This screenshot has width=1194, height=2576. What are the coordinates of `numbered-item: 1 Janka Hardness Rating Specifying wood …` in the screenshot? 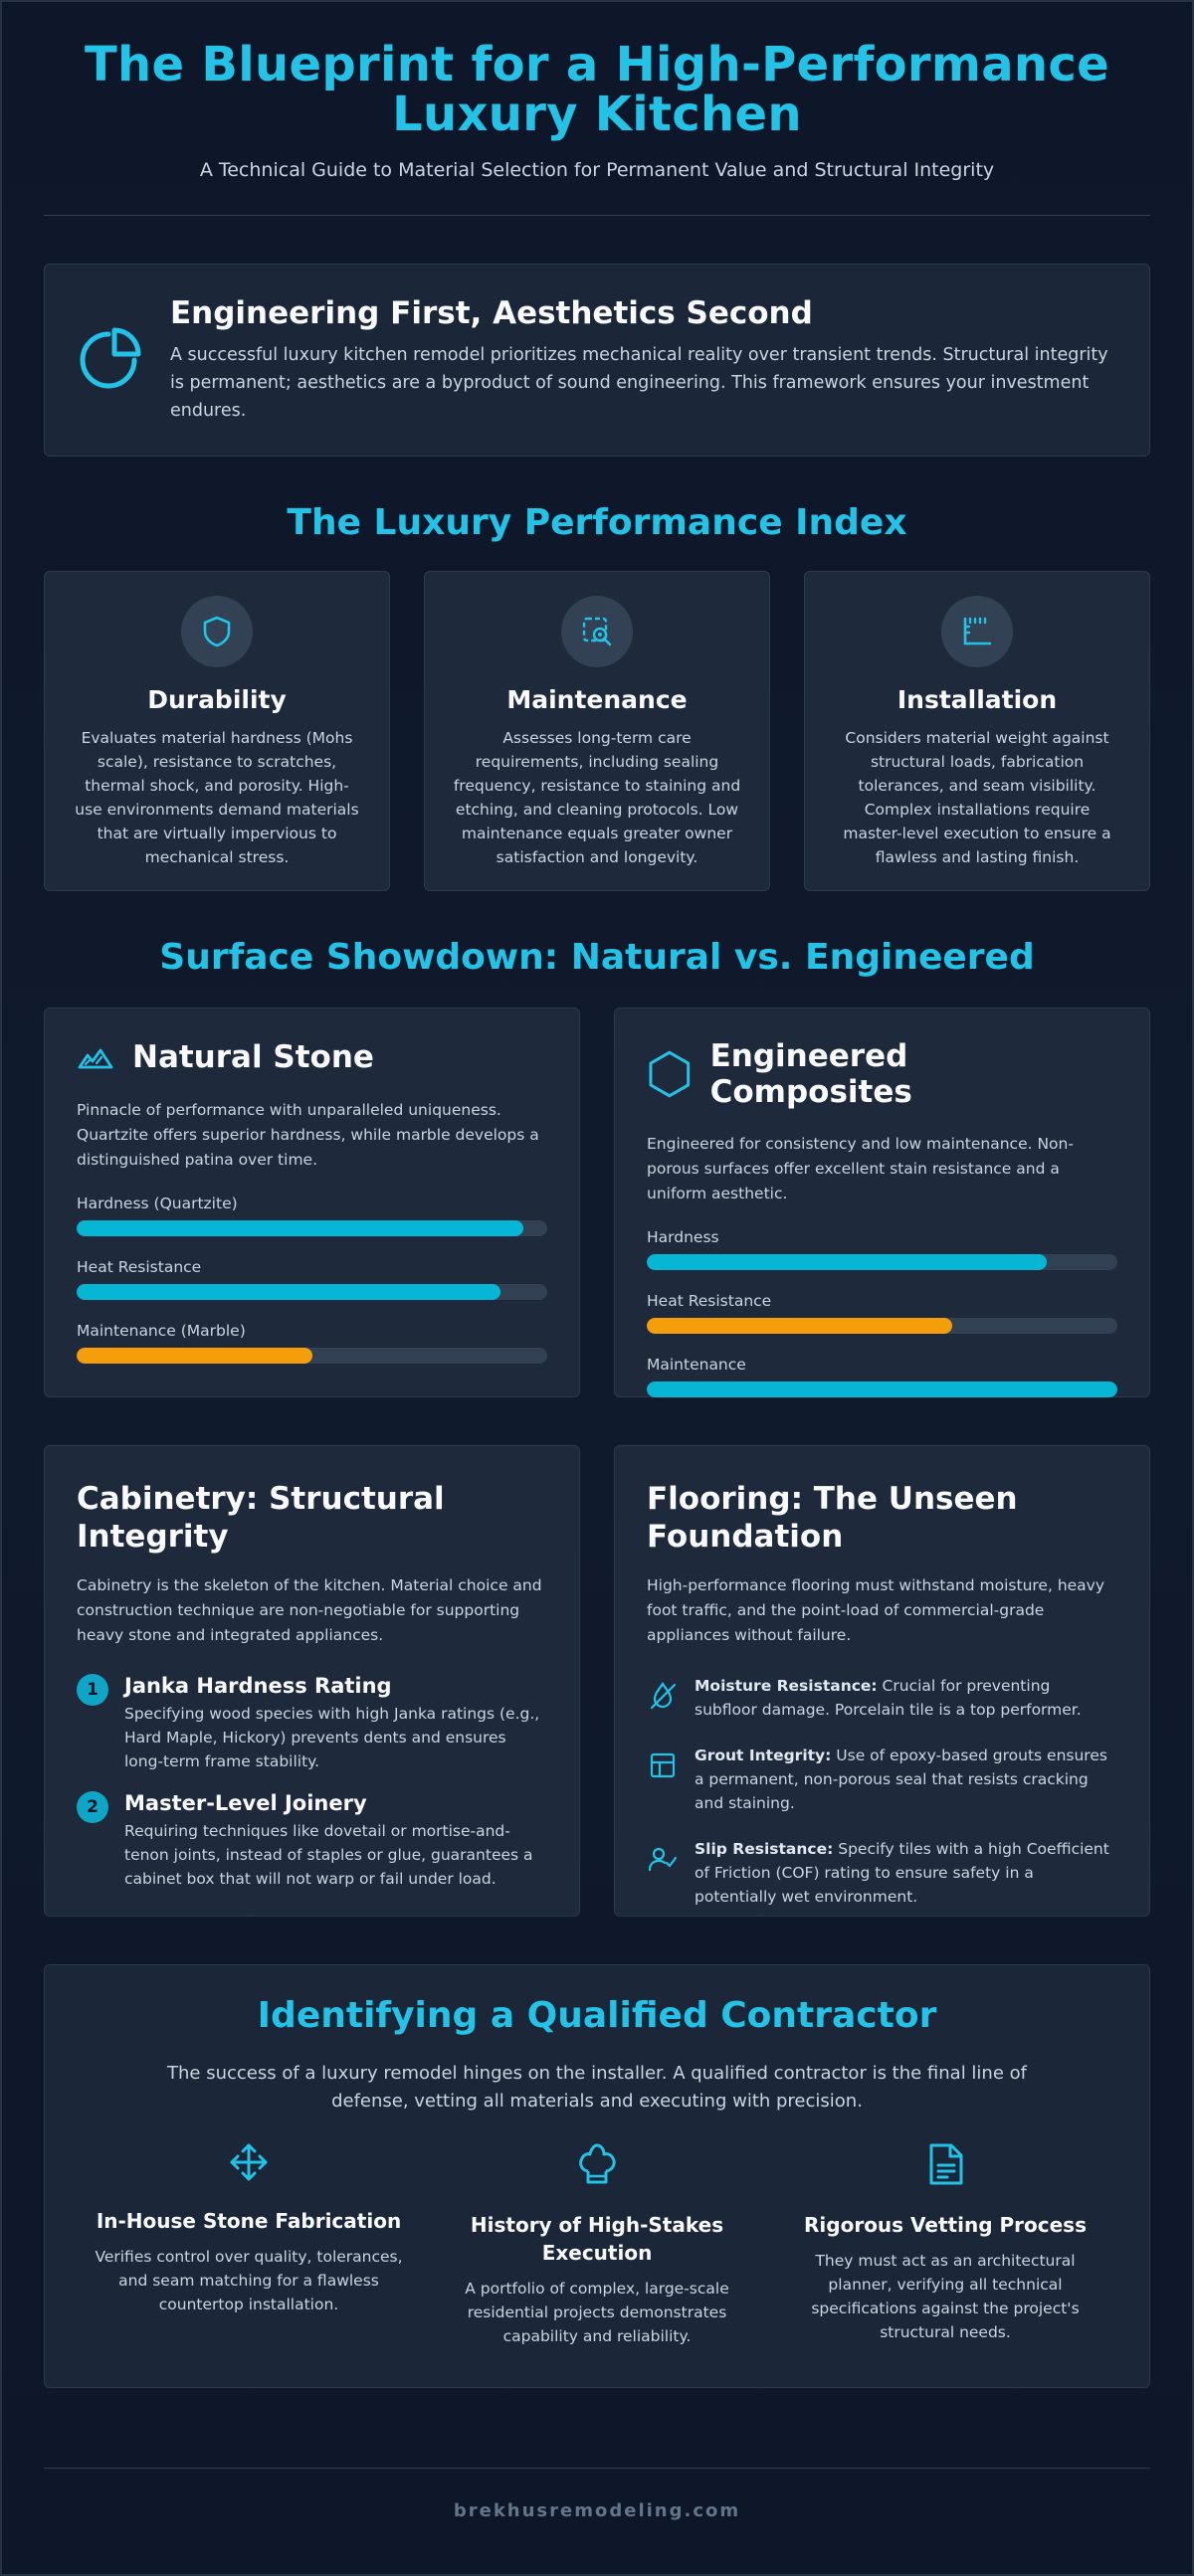 It's located at (312, 1723).